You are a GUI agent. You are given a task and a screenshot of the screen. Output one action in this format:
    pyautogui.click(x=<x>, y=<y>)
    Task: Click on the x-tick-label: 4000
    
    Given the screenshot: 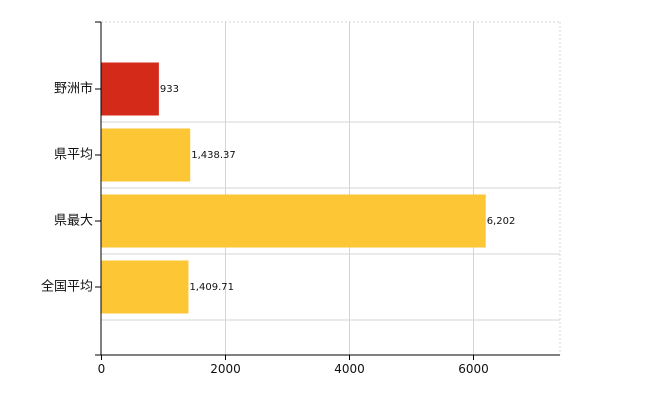 What is the action you would take?
    pyautogui.click(x=349, y=369)
    